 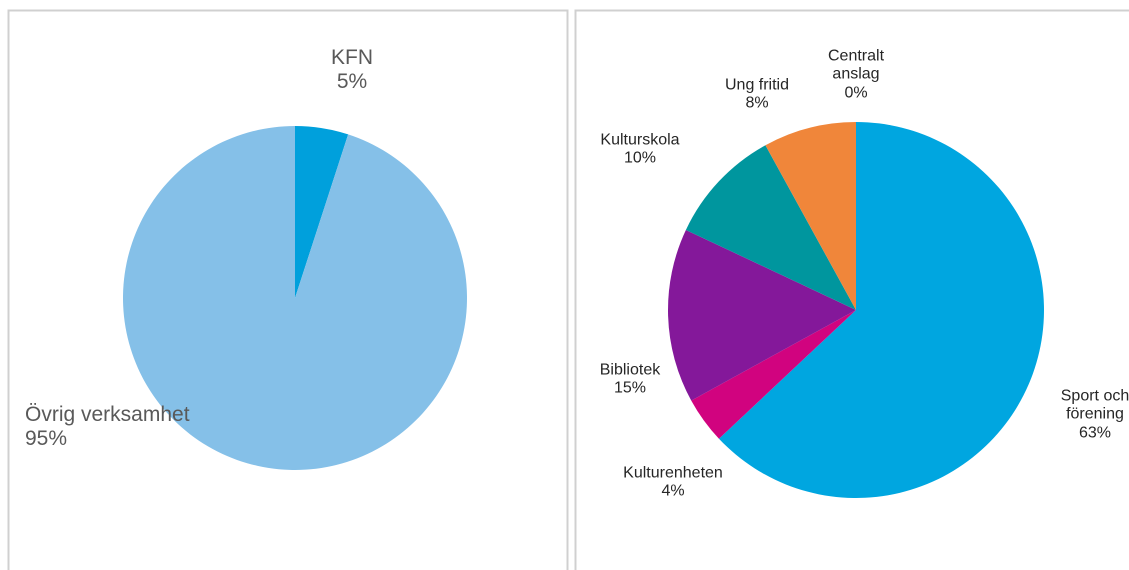 What do you see at coordinates (352, 81) in the screenshot?
I see `slice-value: 5%` at bounding box center [352, 81].